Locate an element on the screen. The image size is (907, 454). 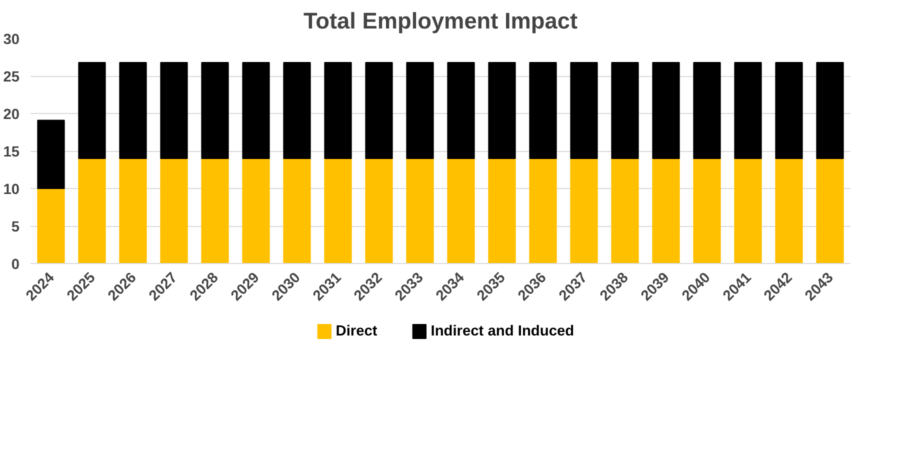
y-tick-label: 20 is located at coordinates (11, 115).